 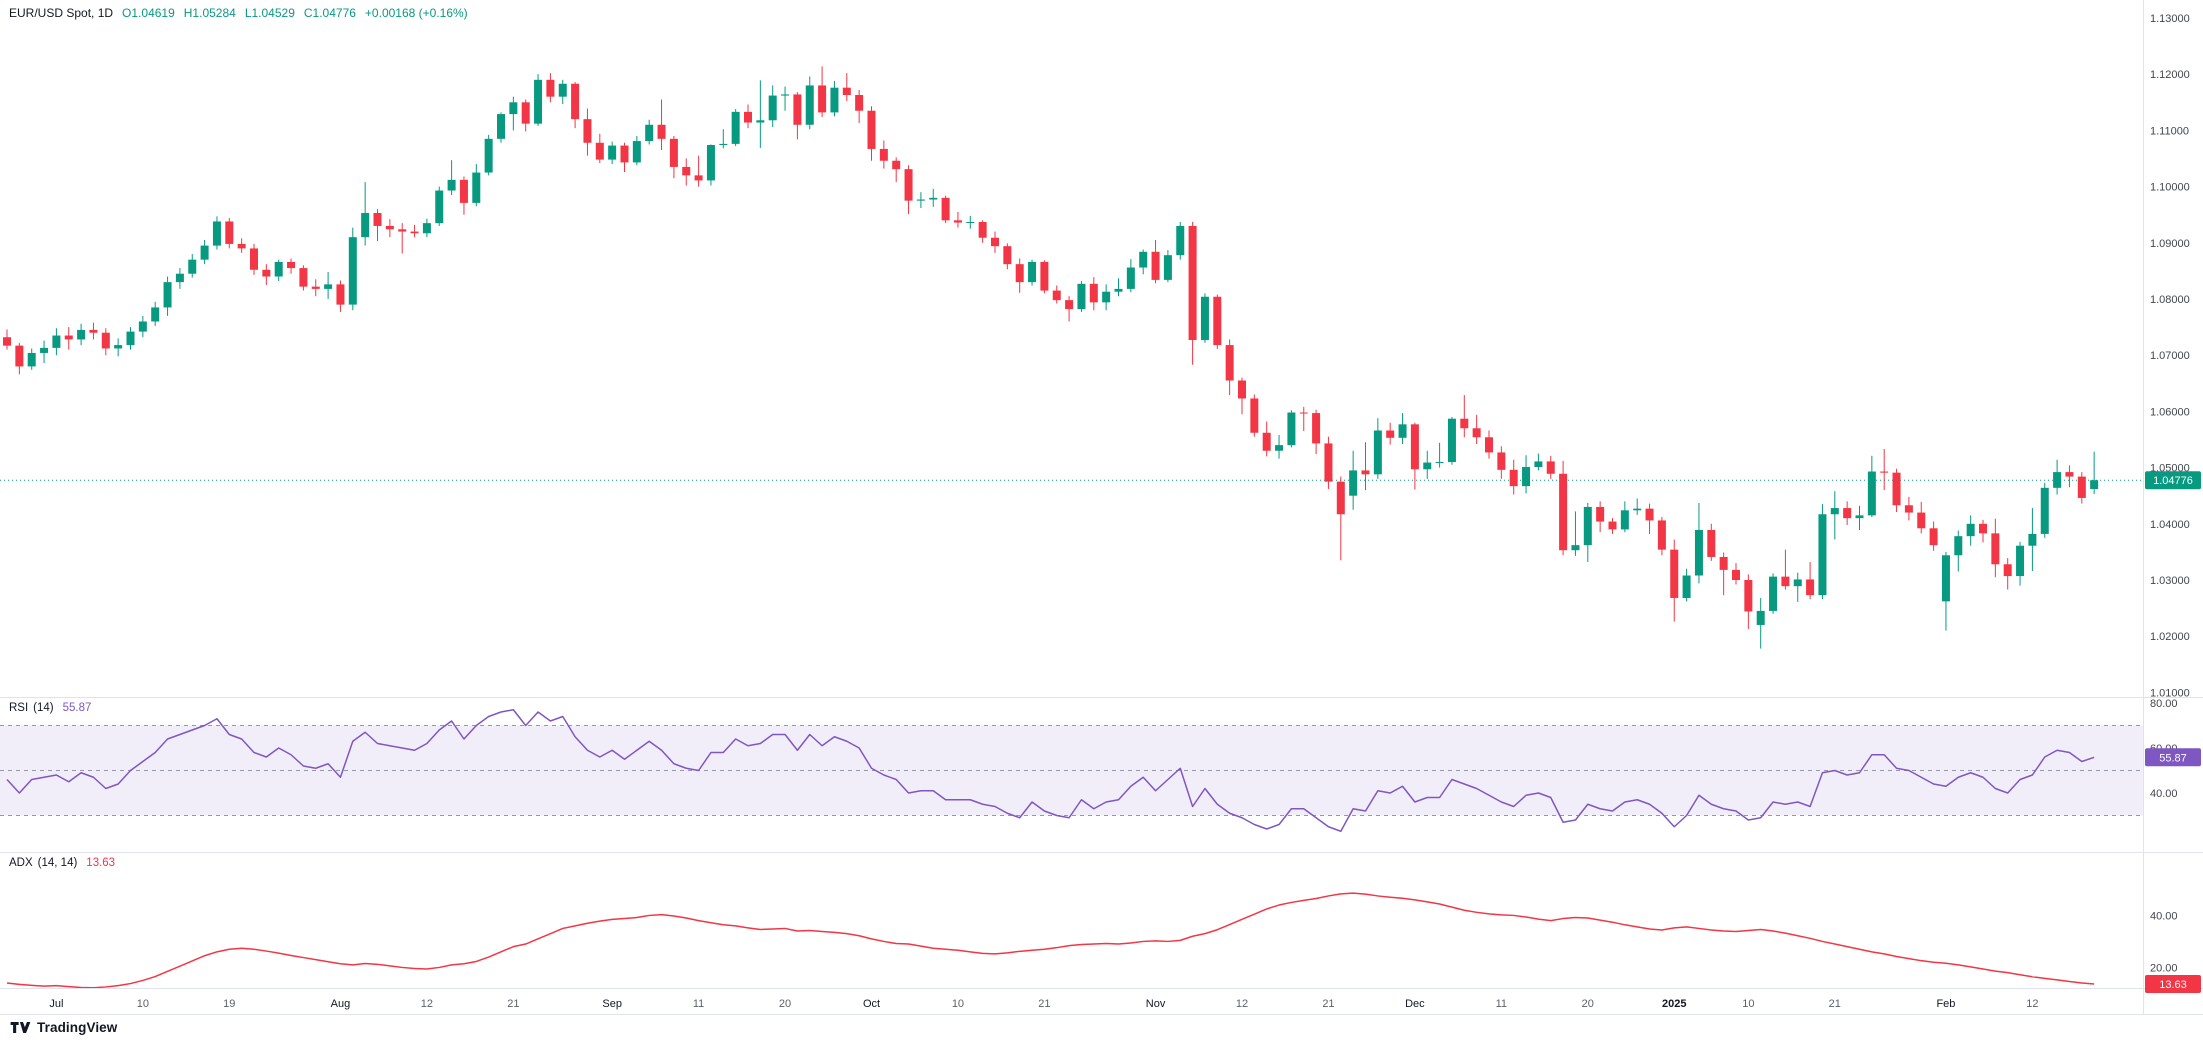 I want to click on price-axis-label: 1.01000, so click(x=2170, y=693).